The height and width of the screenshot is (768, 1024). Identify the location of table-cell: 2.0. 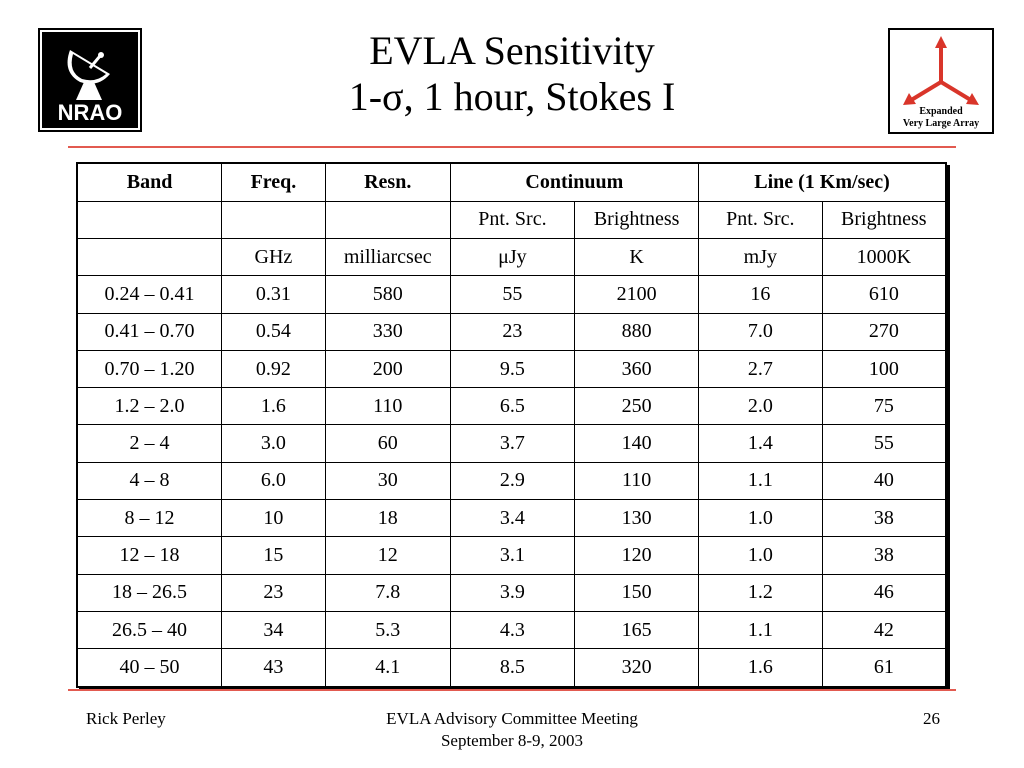
(760, 406).